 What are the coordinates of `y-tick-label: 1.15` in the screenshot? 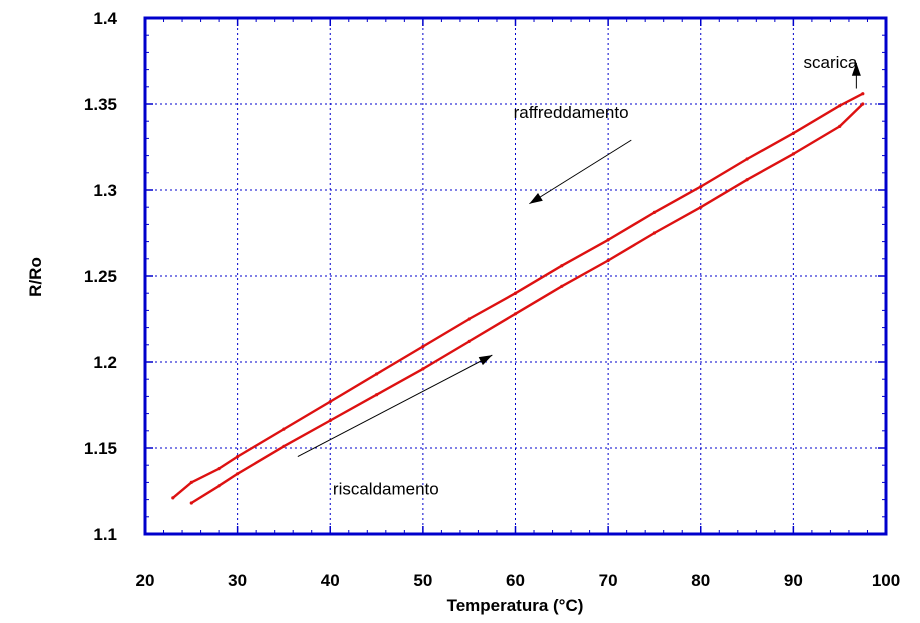 It's located at (100, 448).